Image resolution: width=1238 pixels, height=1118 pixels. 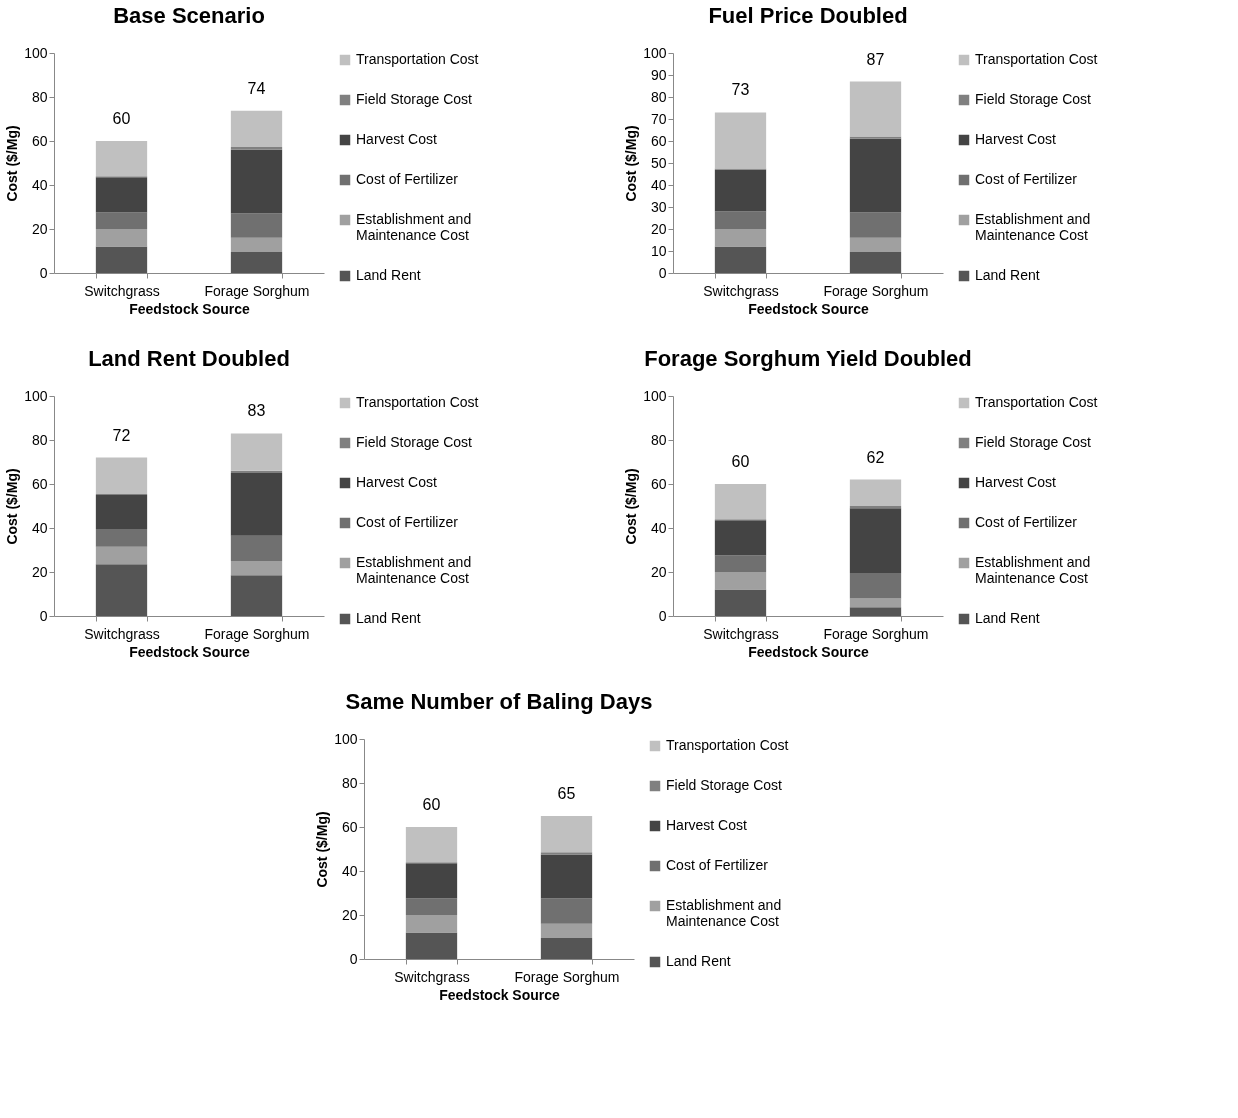 What do you see at coordinates (658, 206) in the screenshot?
I see `y-tick-label: 30` at bounding box center [658, 206].